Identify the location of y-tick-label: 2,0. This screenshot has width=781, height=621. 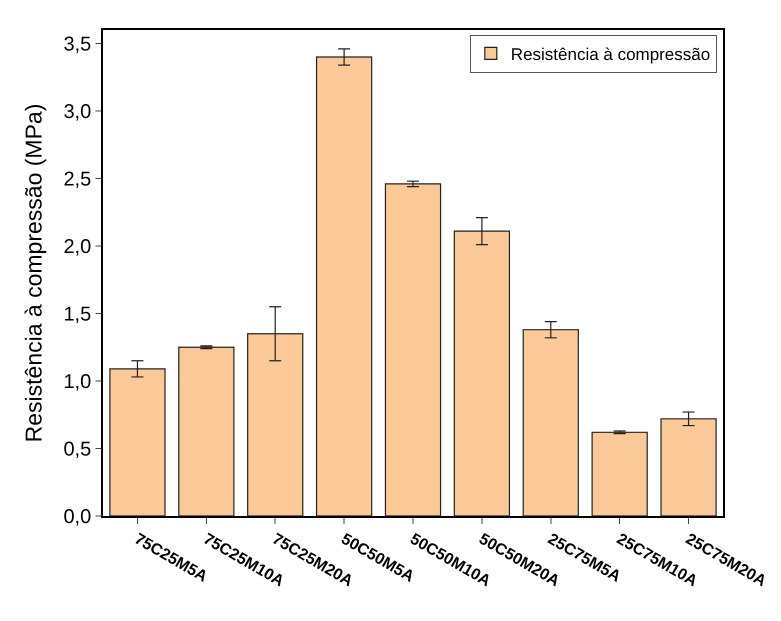
(77, 247).